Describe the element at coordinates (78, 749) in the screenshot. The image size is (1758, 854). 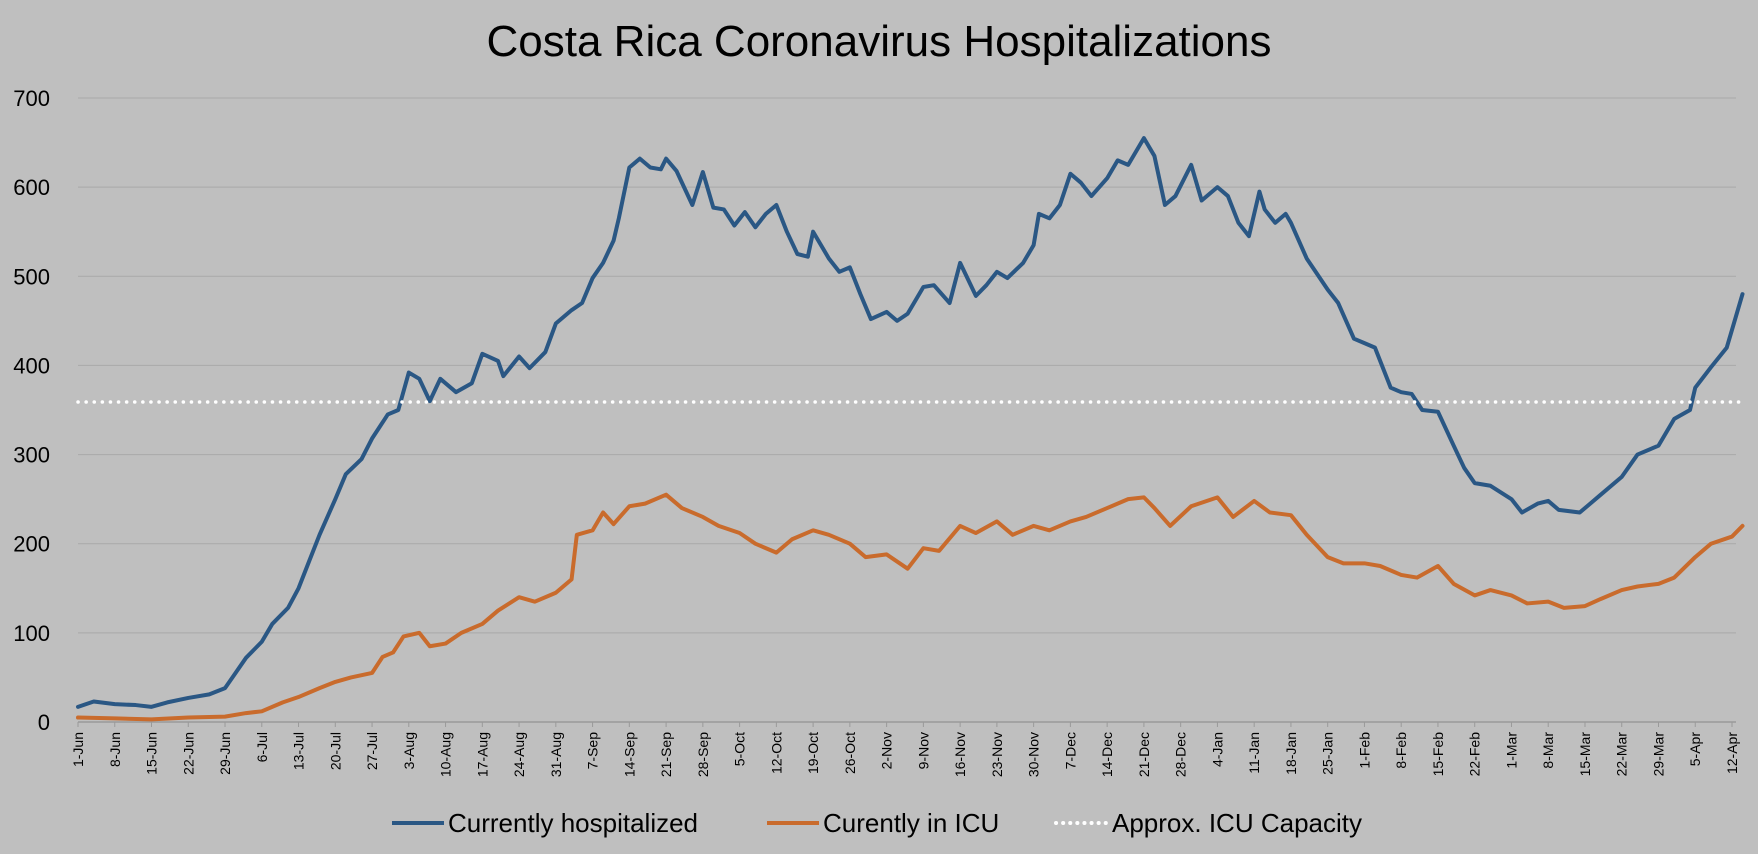
I see `x-tick-label: 1-Jun` at that location.